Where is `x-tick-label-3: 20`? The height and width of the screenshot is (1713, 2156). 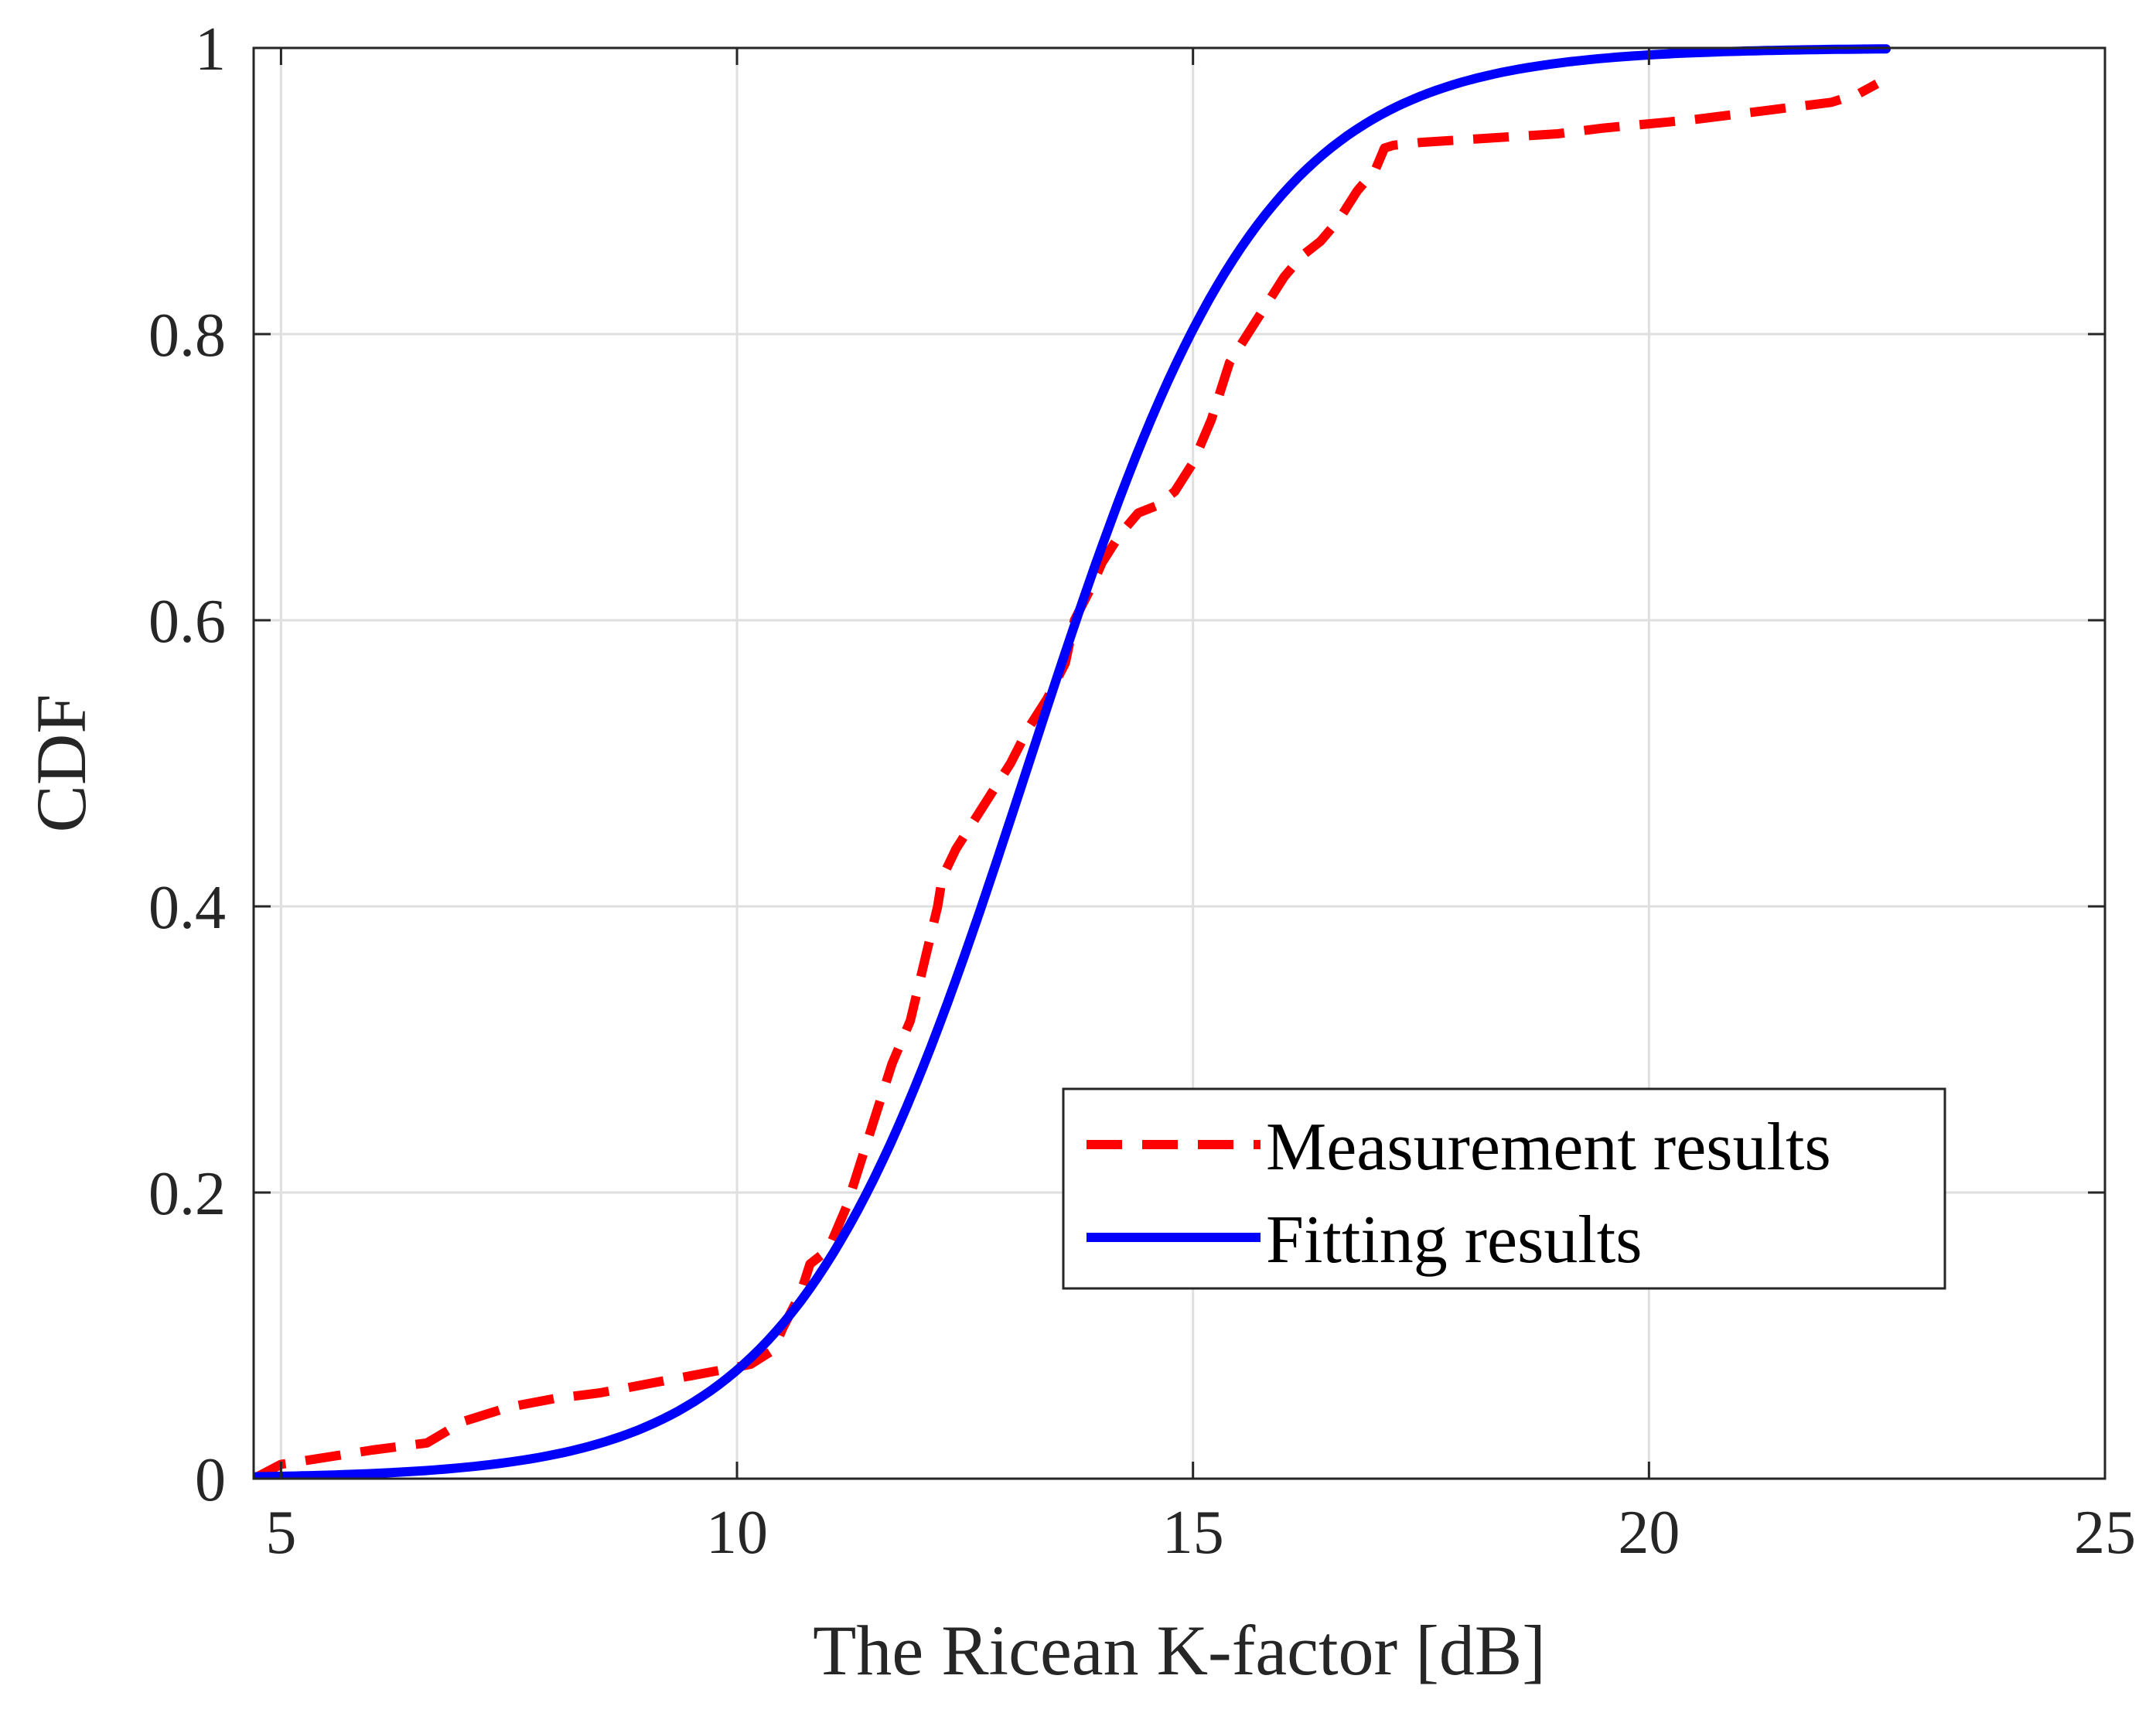 x-tick-label-3: 20 is located at coordinates (1649, 1533).